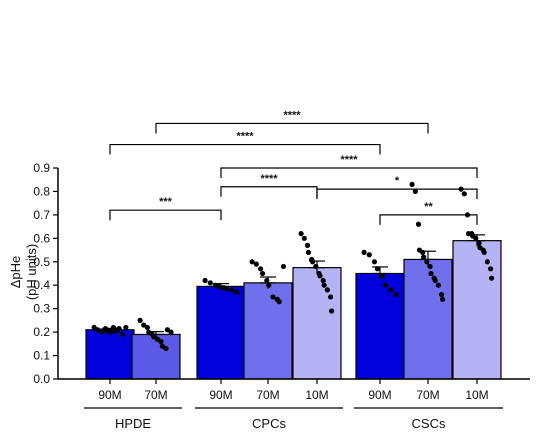  What do you see at coordinates (41, 309) in the screenshot?
I see `y-tick-label: 0.3` at bounding box center [41, 309].